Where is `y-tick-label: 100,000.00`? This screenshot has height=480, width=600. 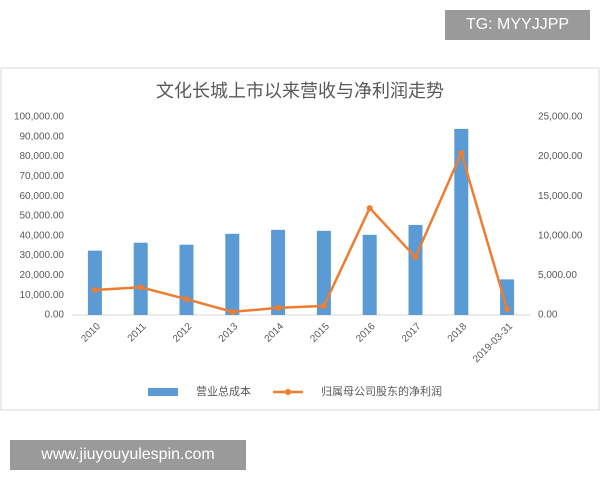 y-tick-label: 100,000.00 is located at coordinates (39, 117).